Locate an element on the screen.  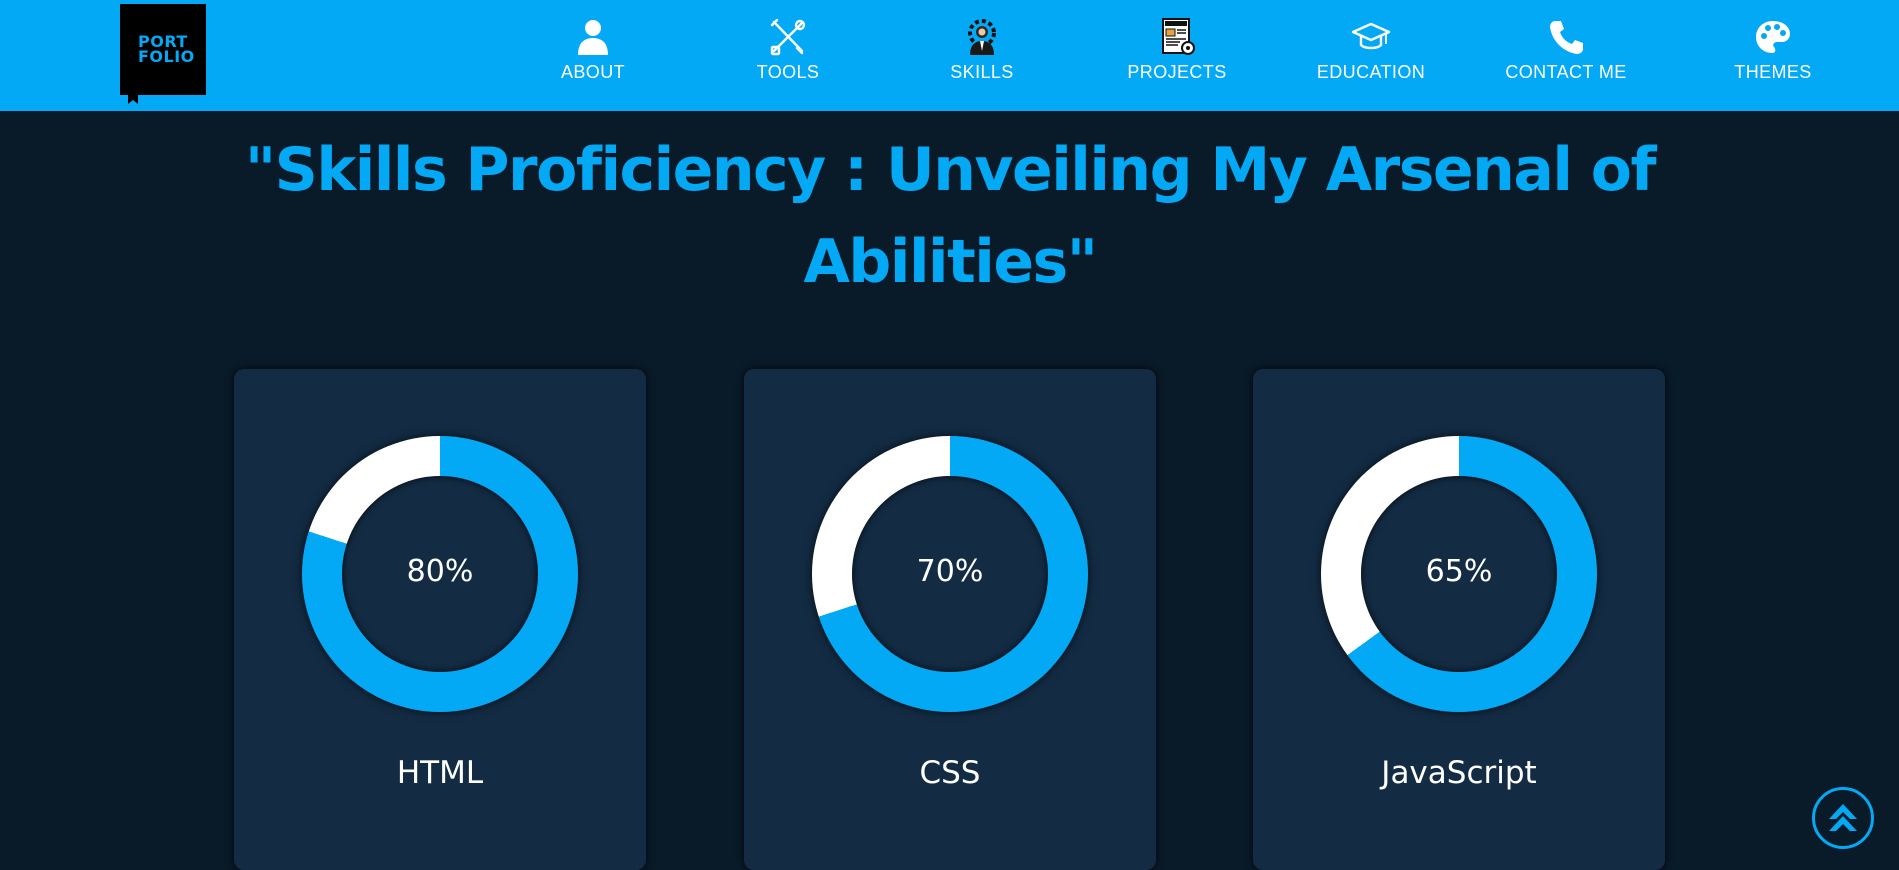
skill-percent: 65% is located at coordinates (1459, 571).